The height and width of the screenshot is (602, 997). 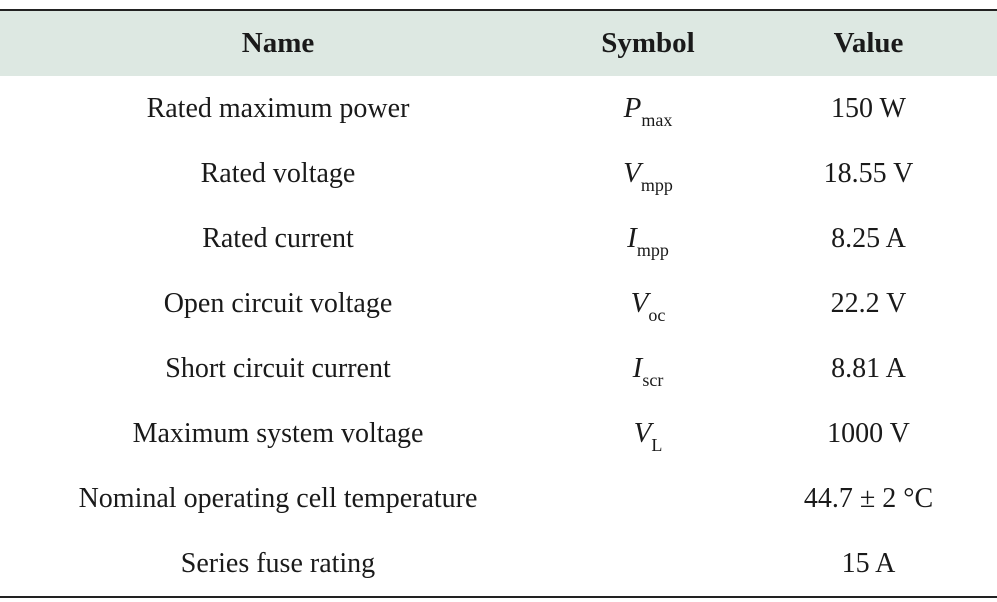 I want to click on value-cell: 44.7 ± 2 °C, so click(x=868, y=498).